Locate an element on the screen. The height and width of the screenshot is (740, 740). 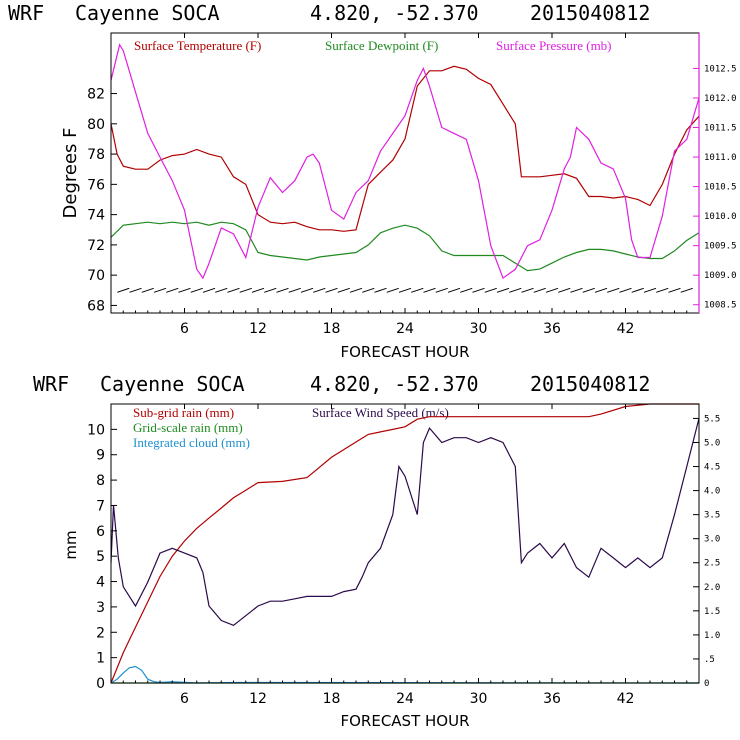
y-tick-label: 82 is located at coordinates (96, 95).